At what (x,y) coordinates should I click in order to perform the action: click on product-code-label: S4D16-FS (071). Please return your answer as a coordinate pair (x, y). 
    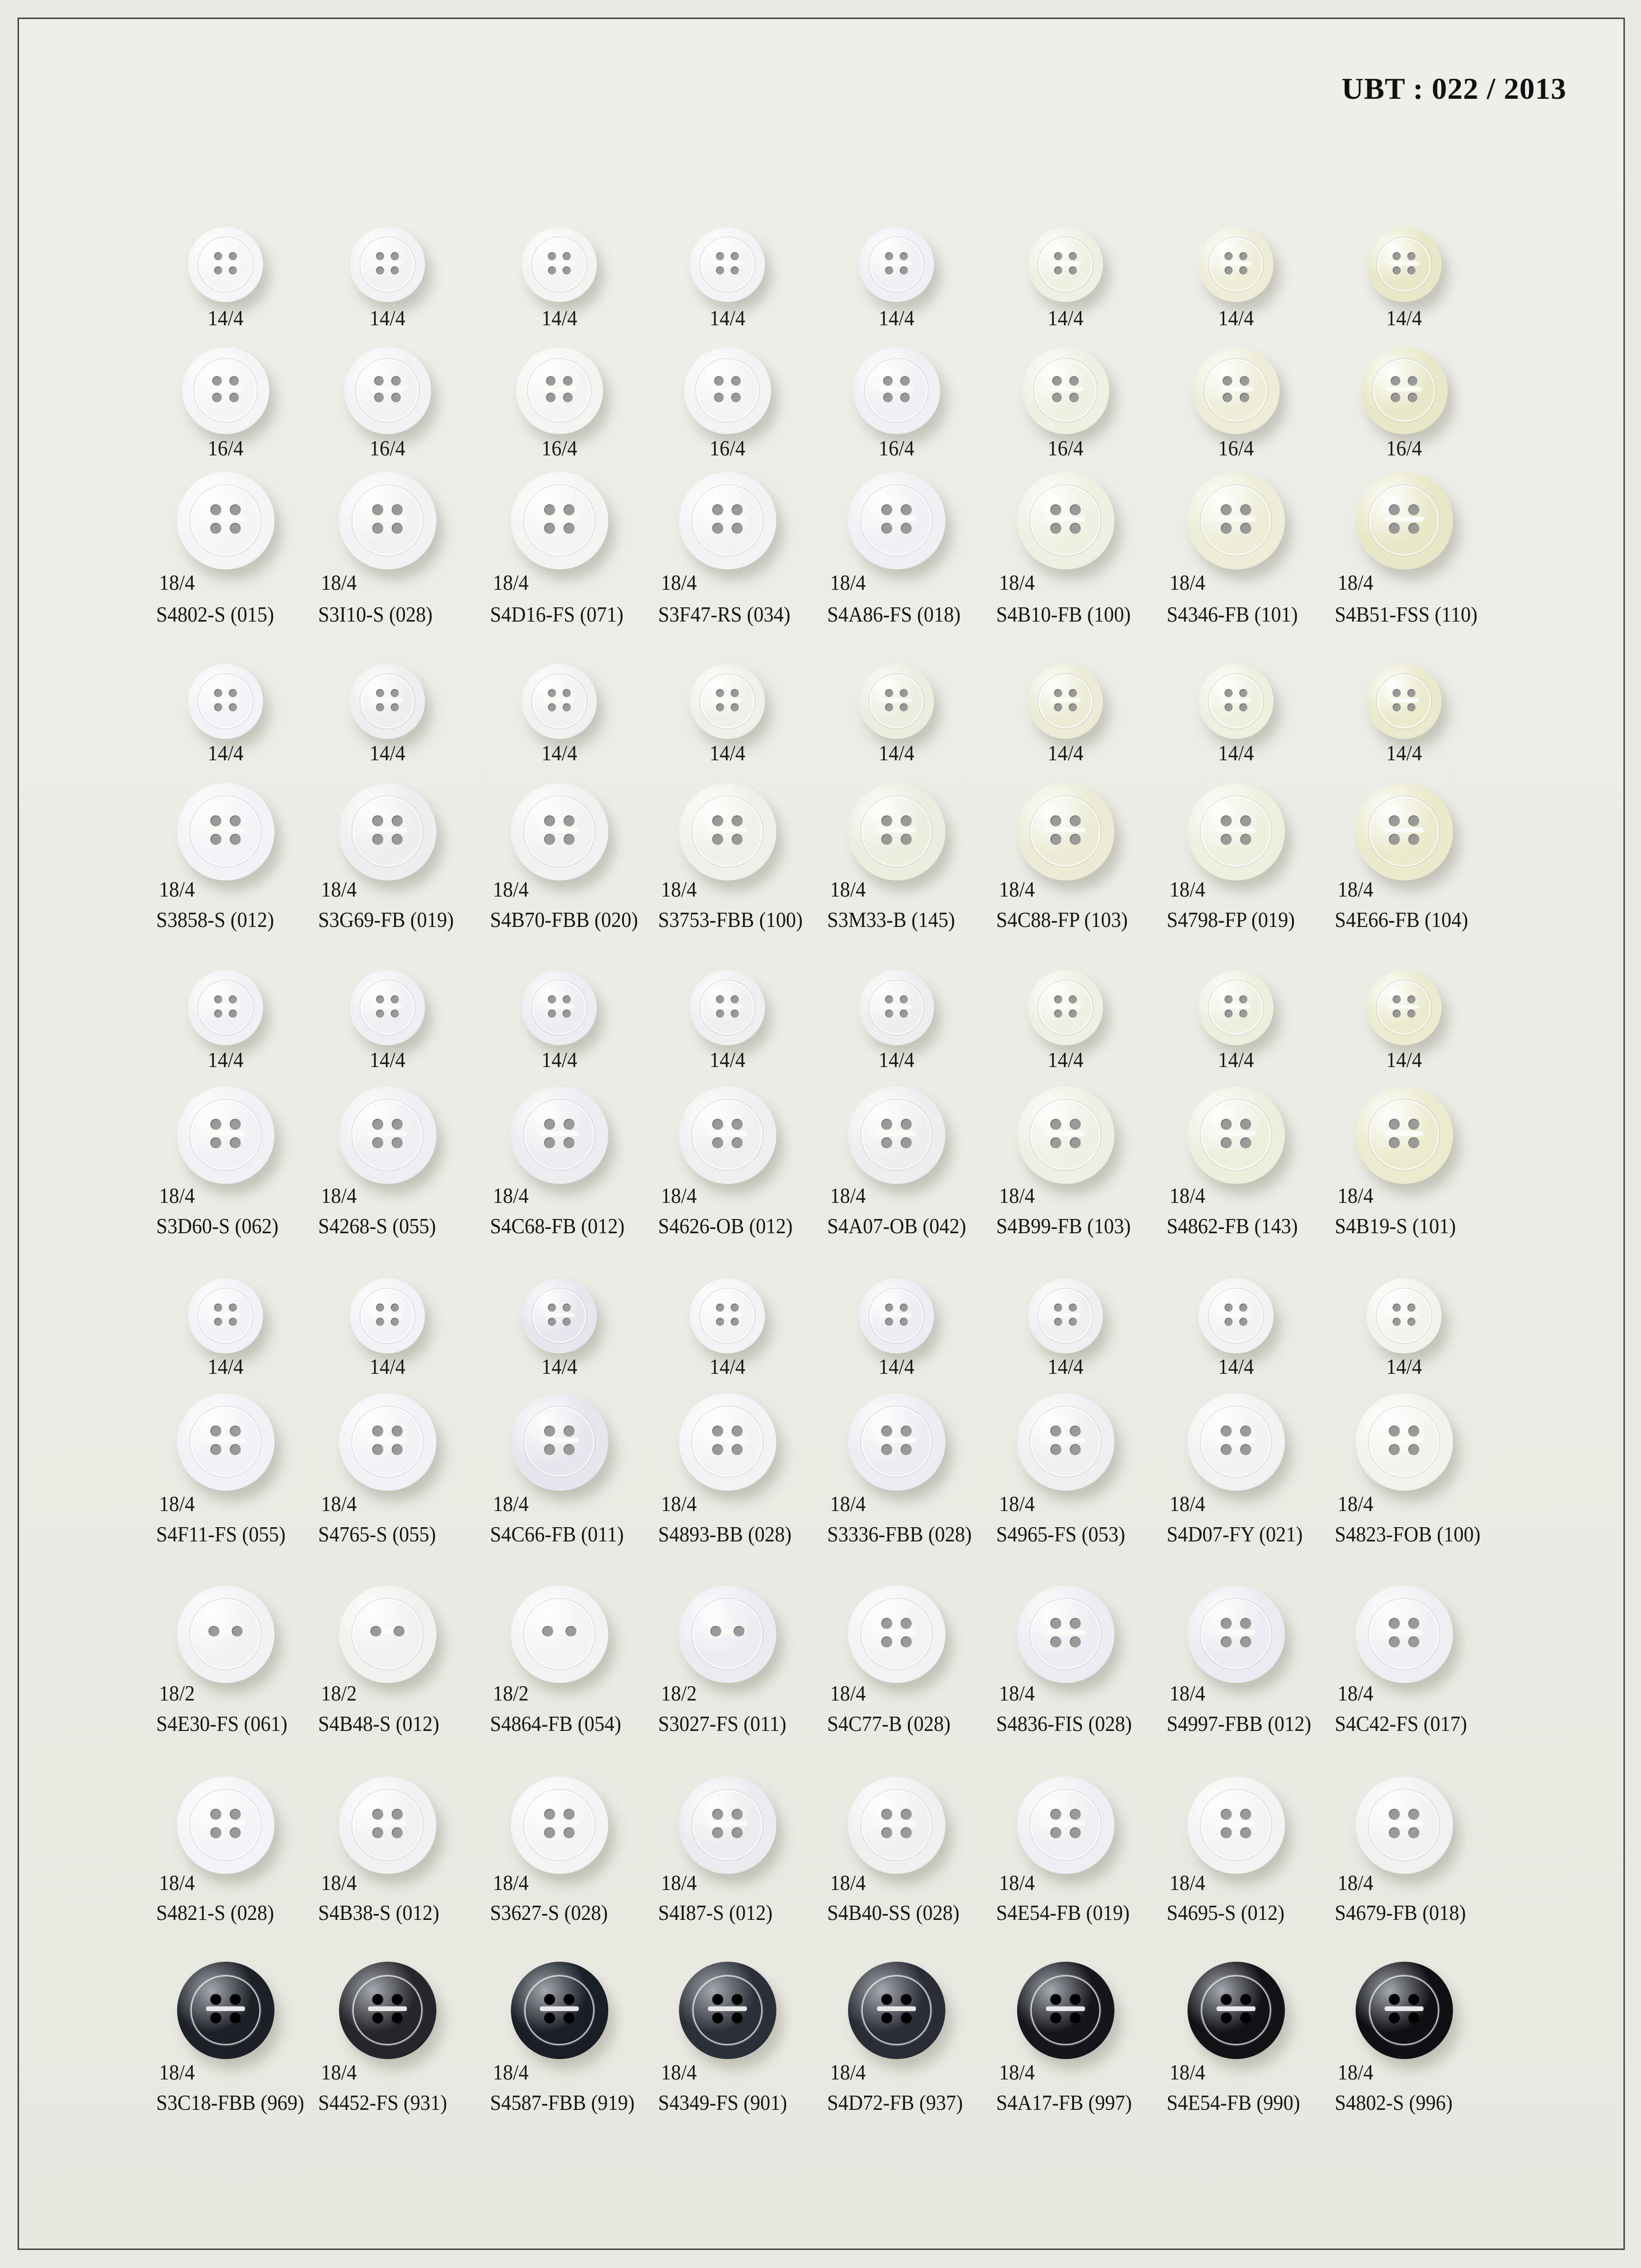
    Looking at the image, I should click on (557, 614).